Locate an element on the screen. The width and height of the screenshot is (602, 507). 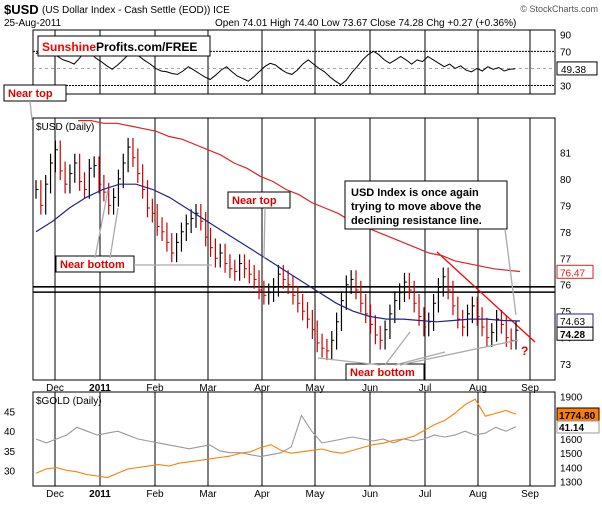
gold-left-y-tick: 30 is located at coordinates (10, 471).